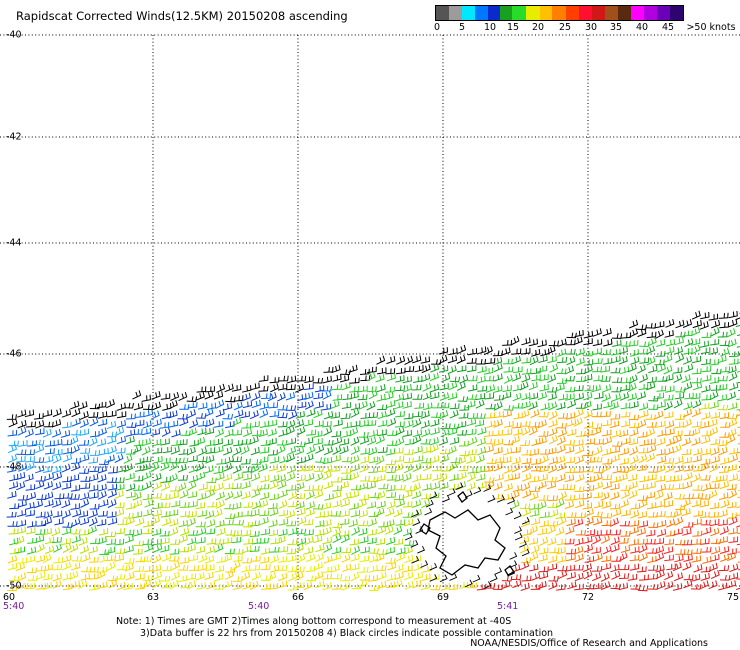 The height and width of the screenshot is (650, 740). Describe the element at coordinates (466, 542) in the screenshot. I see `coastline-segment` at that location.